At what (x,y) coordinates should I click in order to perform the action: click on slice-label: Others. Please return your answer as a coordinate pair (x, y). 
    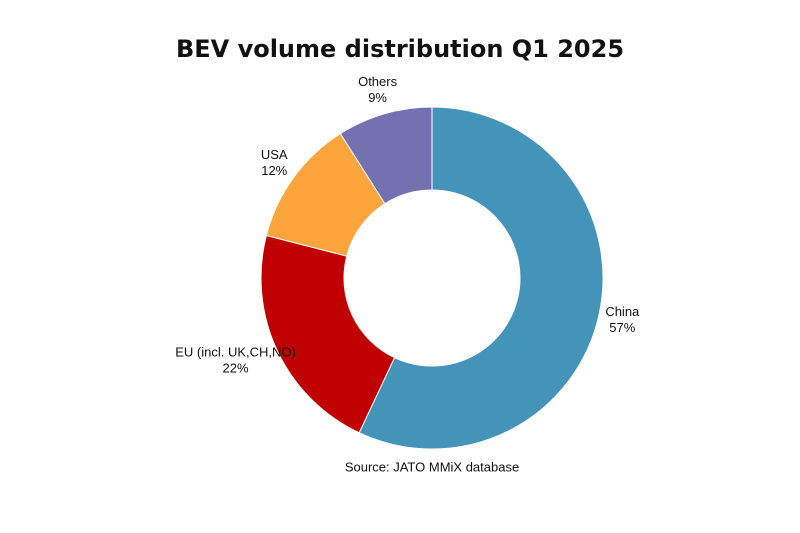
    Looking at the image, I should click on (378, 81).